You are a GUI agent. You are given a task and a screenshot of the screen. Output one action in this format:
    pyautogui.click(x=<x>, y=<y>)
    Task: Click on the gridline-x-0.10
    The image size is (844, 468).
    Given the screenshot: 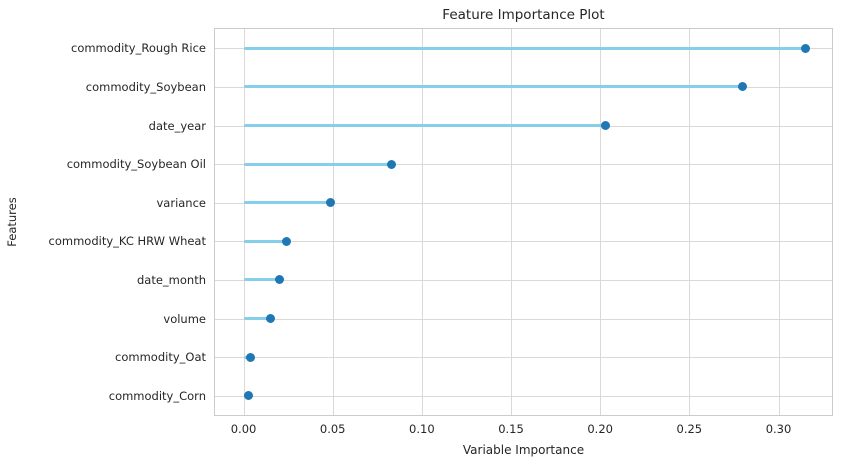 What is the action you would take?
    pyautogui.click(x=422, y=222)
    